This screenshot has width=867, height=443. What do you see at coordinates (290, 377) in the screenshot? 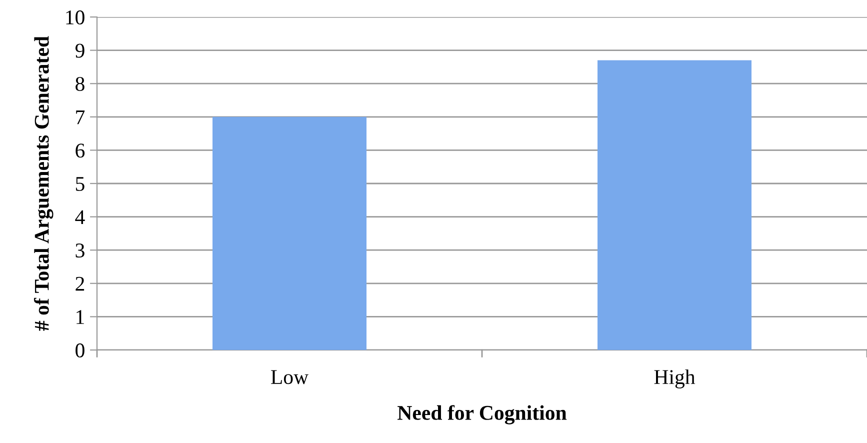
I see `x-tick-label: Low` at bounding box center [290, 377].